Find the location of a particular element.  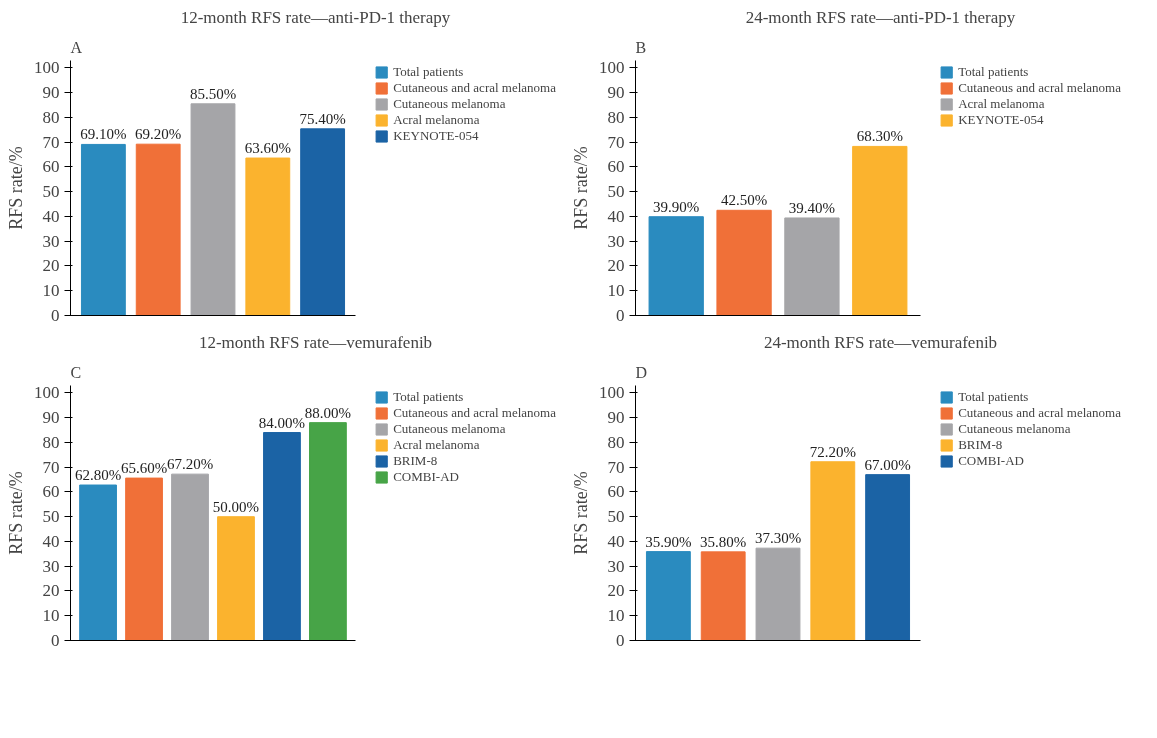

data-label: 68.30% is located at coordinates (879, 136).